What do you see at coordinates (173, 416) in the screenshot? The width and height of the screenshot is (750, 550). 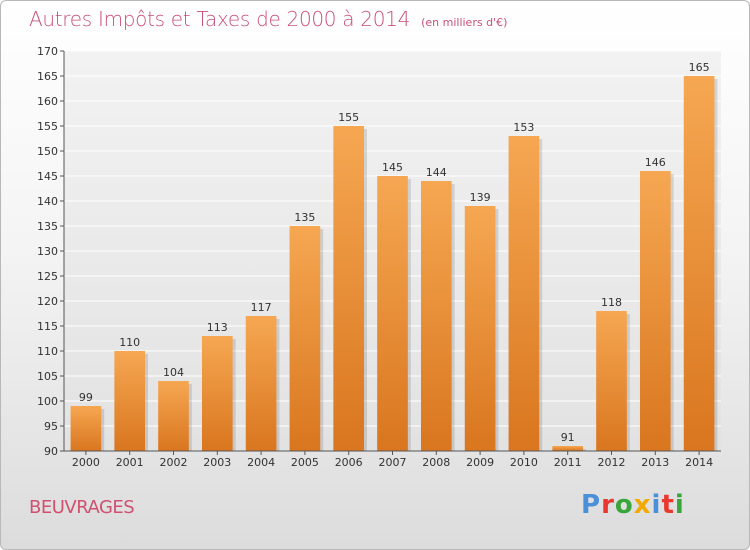 I see `bar-2002` at bounding box center [173, 416].